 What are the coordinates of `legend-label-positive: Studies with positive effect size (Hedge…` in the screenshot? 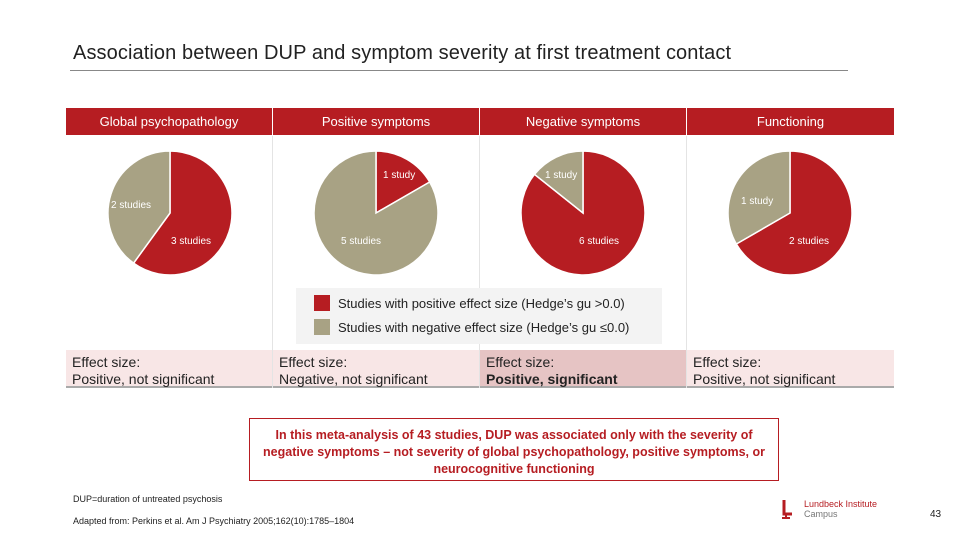 It's located at (481, 303).